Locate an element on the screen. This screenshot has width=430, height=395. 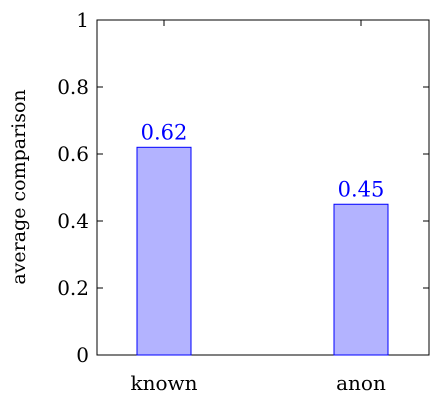
y-tick-label: 0.2 is located at coordinates (73, 288).